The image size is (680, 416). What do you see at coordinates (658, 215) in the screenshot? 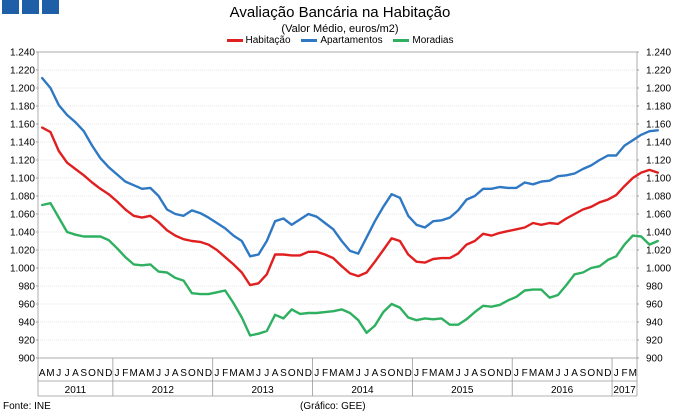
I see `y-tick-label-right: 1.060` at bounding box center [658, 215].